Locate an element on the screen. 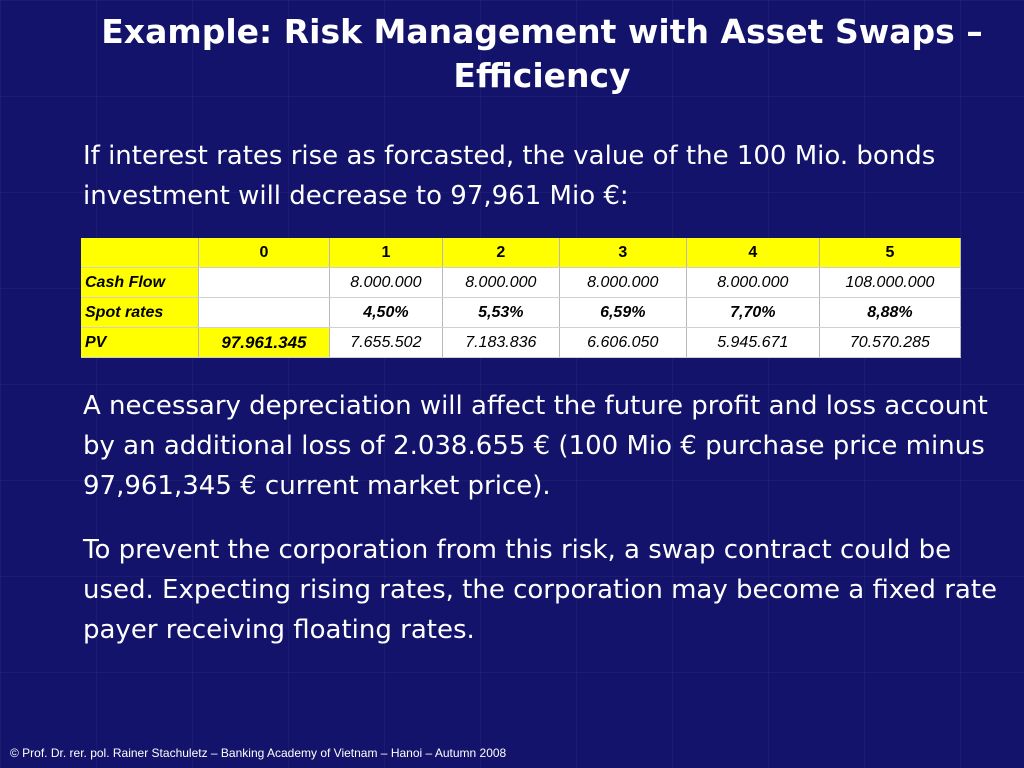 This screenshot has width=1024, height=768. header-cell-5: 5 is located at coordinates (890, 253).